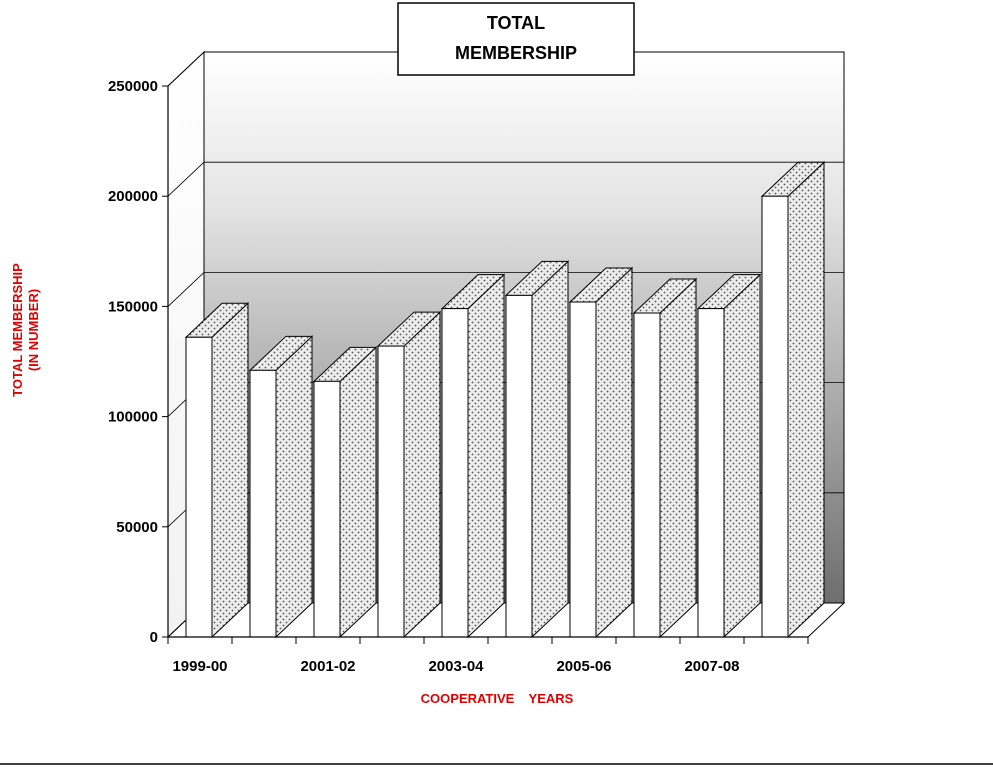 The width and height of the screenshot is (993, 772). Describe the element at coordinates (497, 698) in the screenshot. I see `x-axis-title: COOPERATIVE YEARS` at that location.